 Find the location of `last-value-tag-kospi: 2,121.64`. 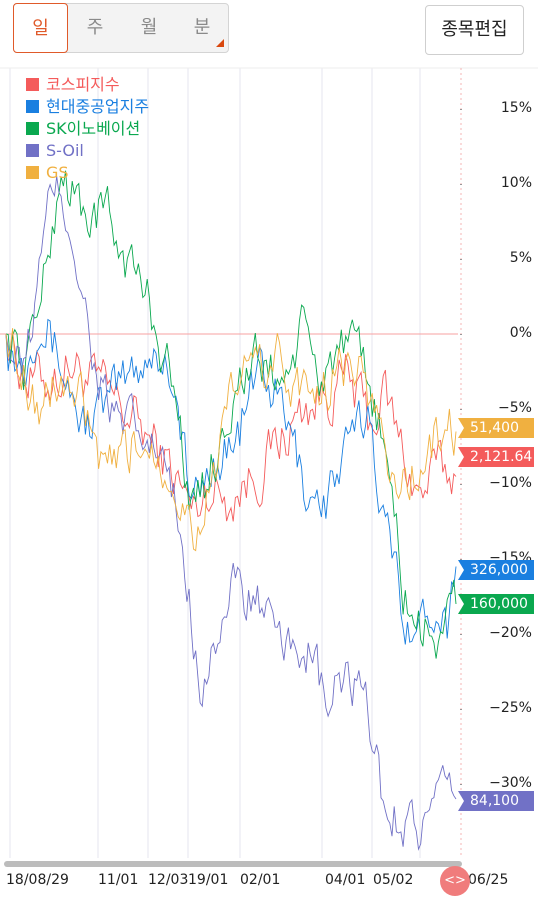

last-value-tag-kospi: 2,121.64 is located at coordinates (496, 457).